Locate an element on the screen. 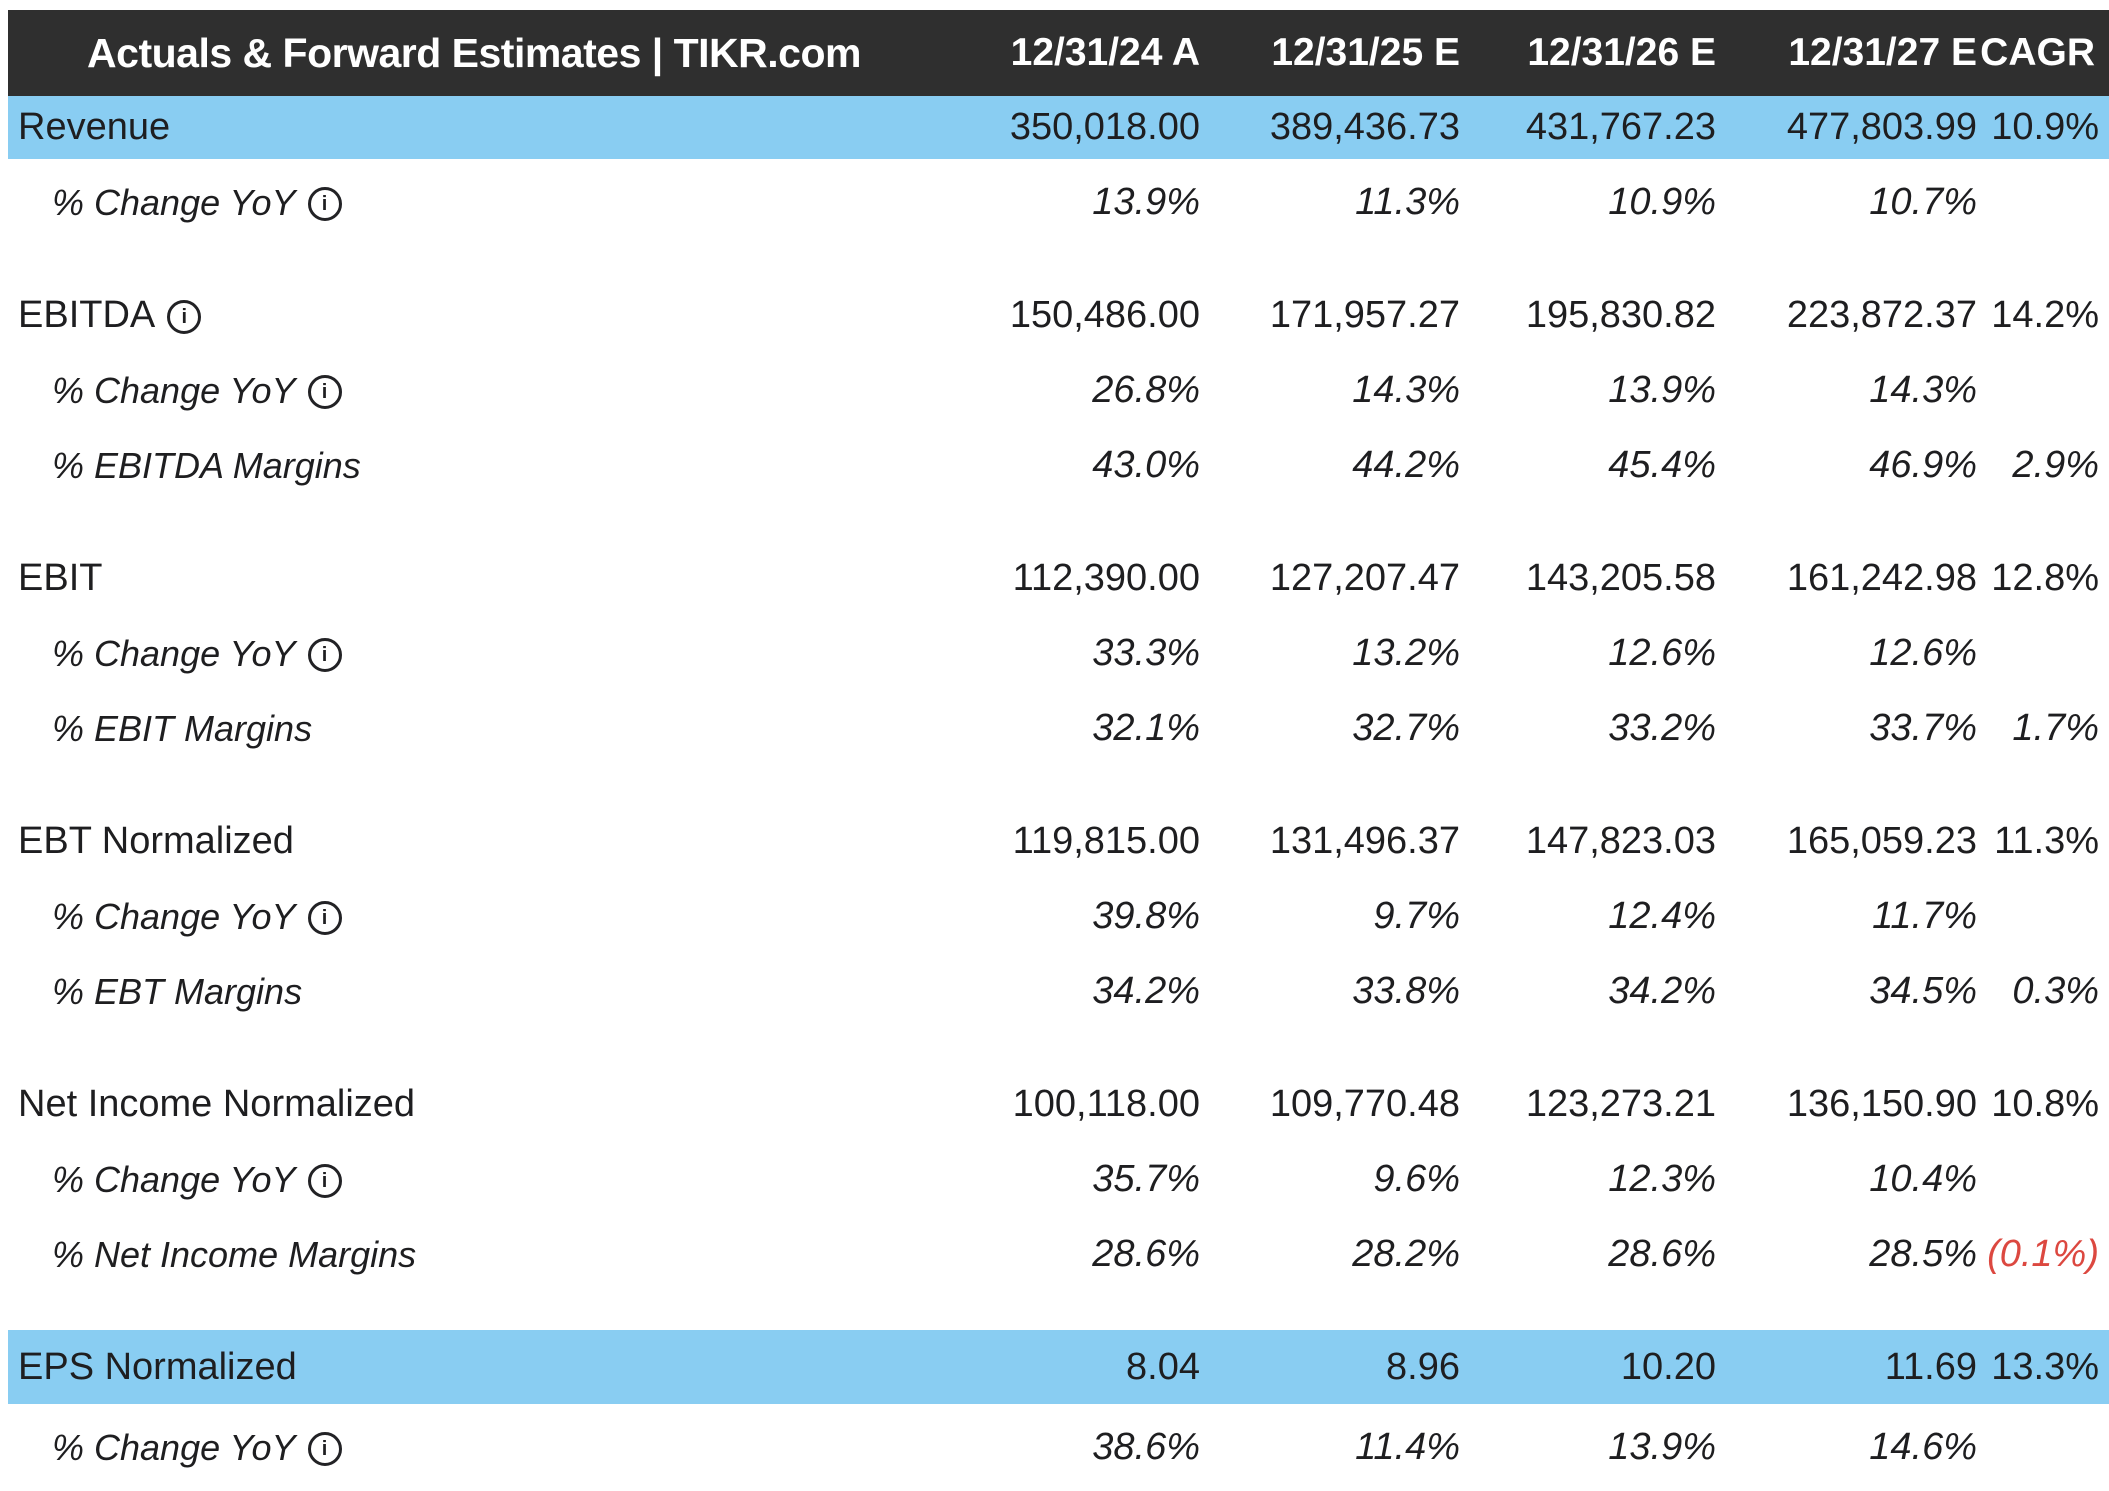 Image resolution: width=2109 pixels, height=1491 pixels. value-cell-period-3: 431,767.23 is located at coordinates (1620, 127).